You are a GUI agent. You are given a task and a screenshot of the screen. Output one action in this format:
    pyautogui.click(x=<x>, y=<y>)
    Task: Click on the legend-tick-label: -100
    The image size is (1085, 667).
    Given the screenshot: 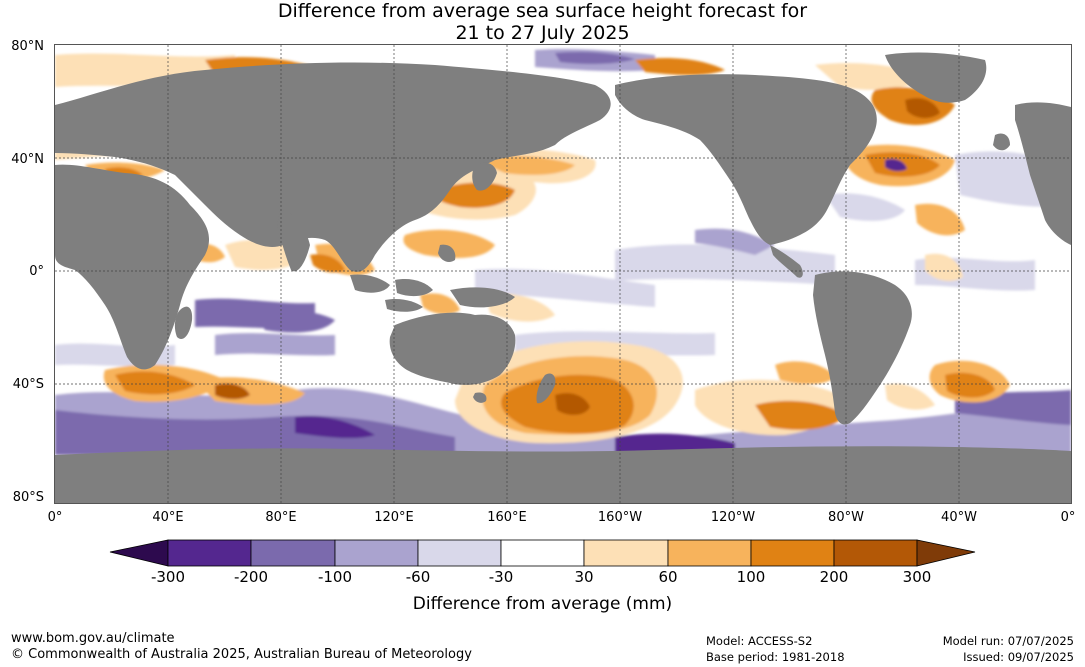 What is the action you would take?
    pyautogui.click(x=335, y=577)
    